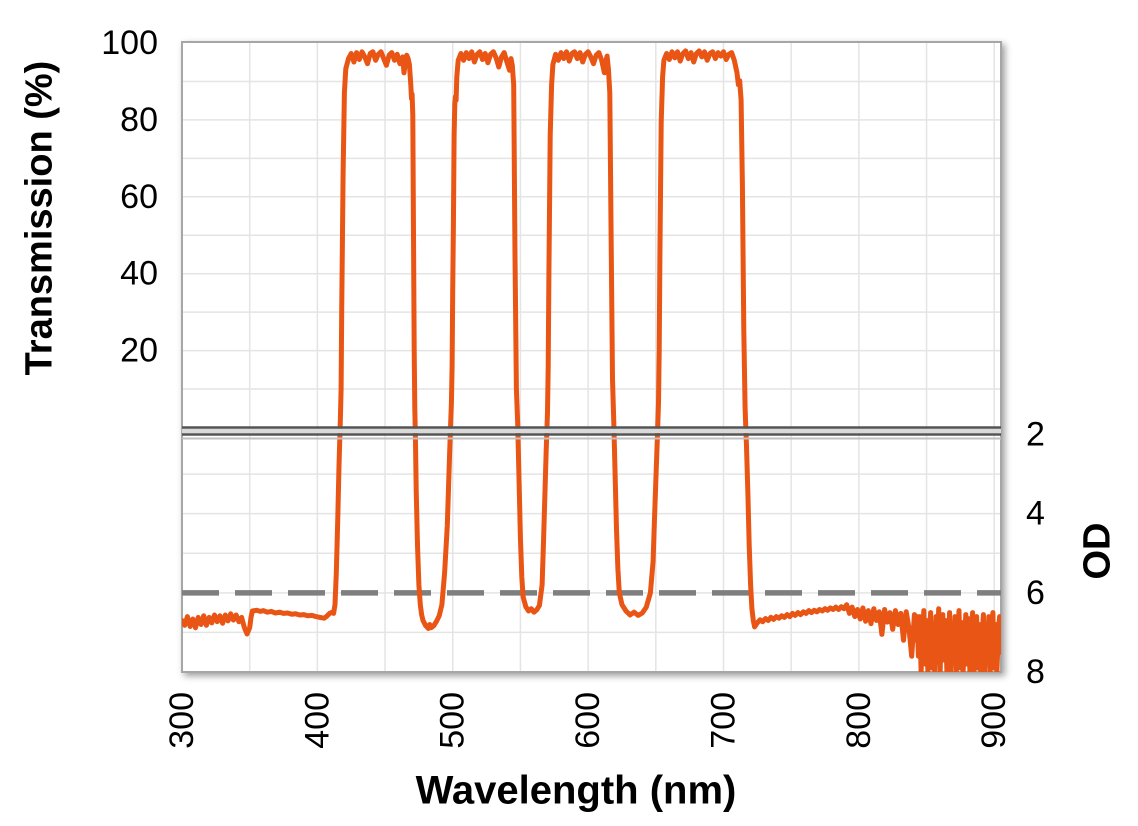 Image resolution: width=1138 pixels, height=826 pixels. What do you see at coordinates (139, 351) in the screenshot?
I see `transmission-tick-label: 20` at bounding box center [139, 351].